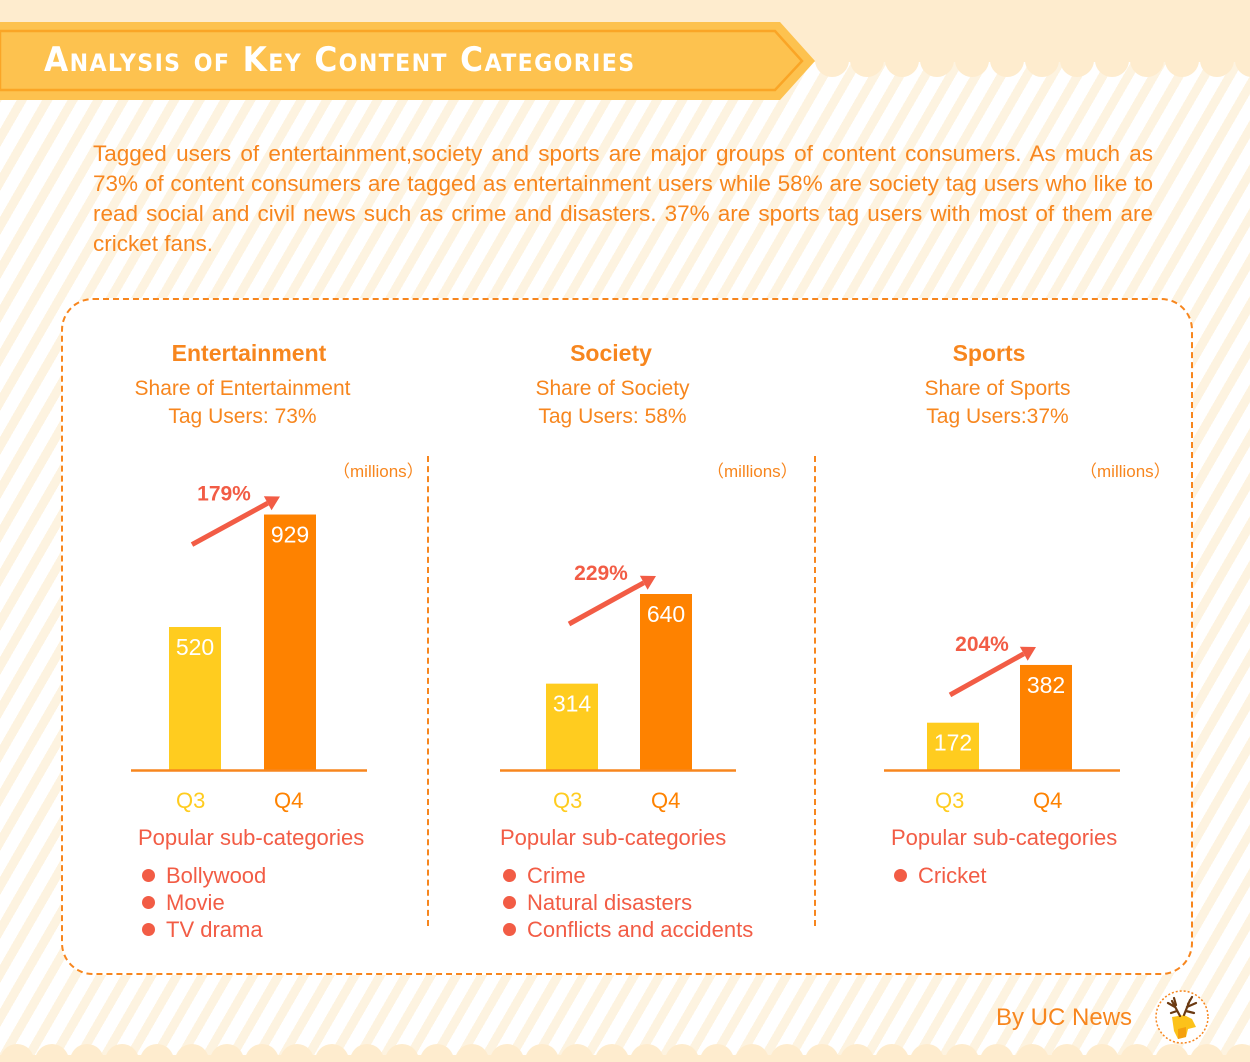  What do you see at coordinates (242, 403) in the screenshot?
I see `share-line: Share of Entertainment Tag Users: 73%` at bounding box center [242, 403].